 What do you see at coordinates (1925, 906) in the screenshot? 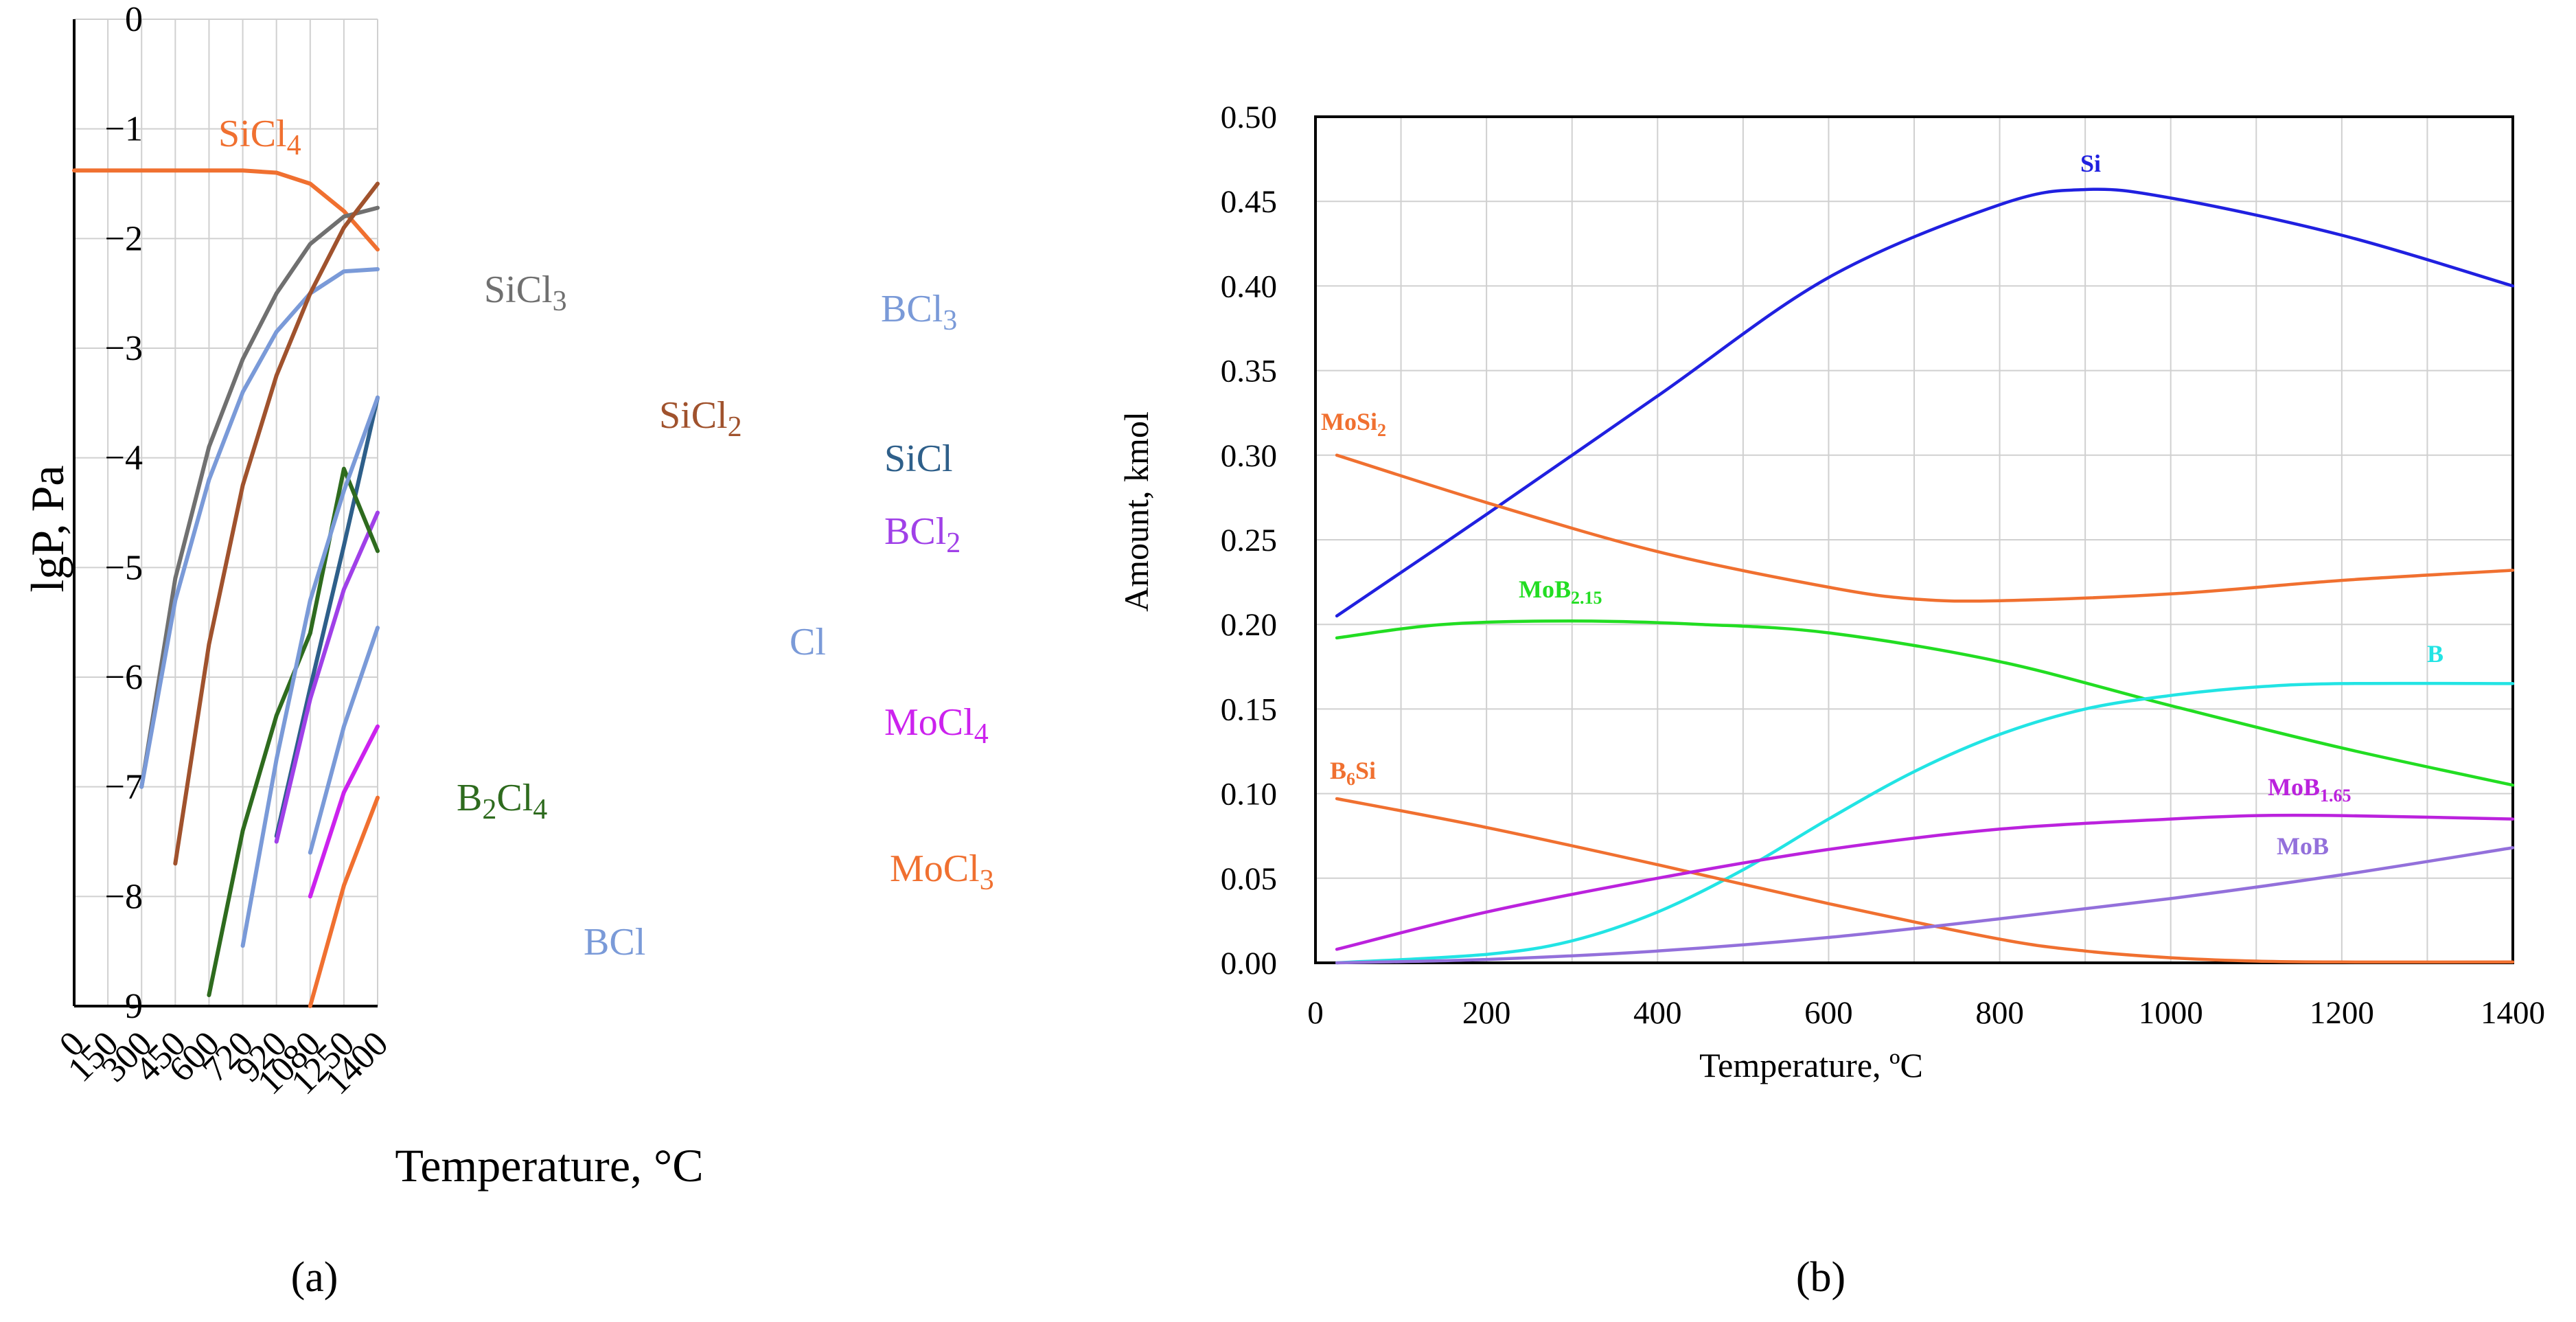
I see `chart-b-series-mob` at bounding box center [1925, 906].